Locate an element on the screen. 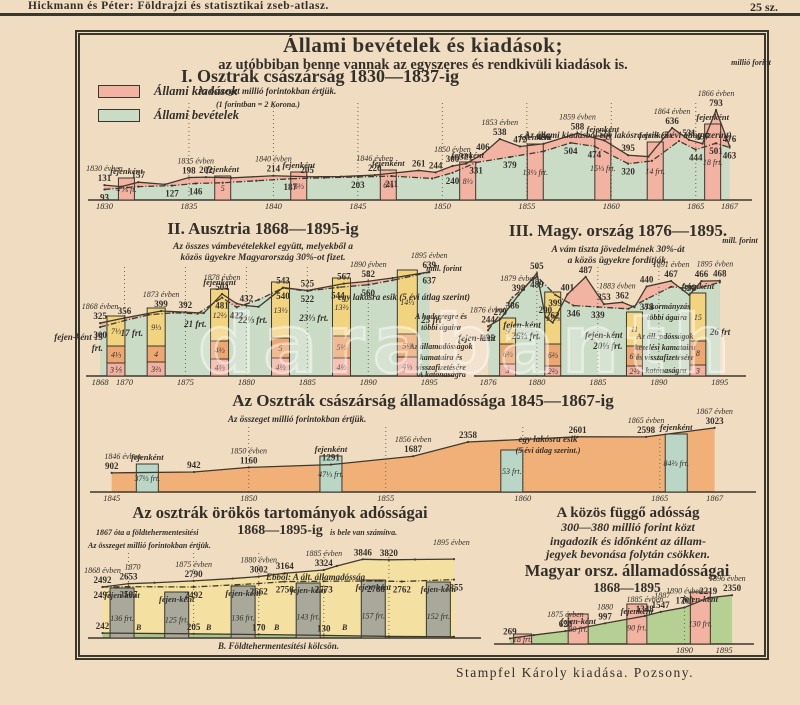  chart-annotation: egy lakósra esik is located at coordinates (548, 439).